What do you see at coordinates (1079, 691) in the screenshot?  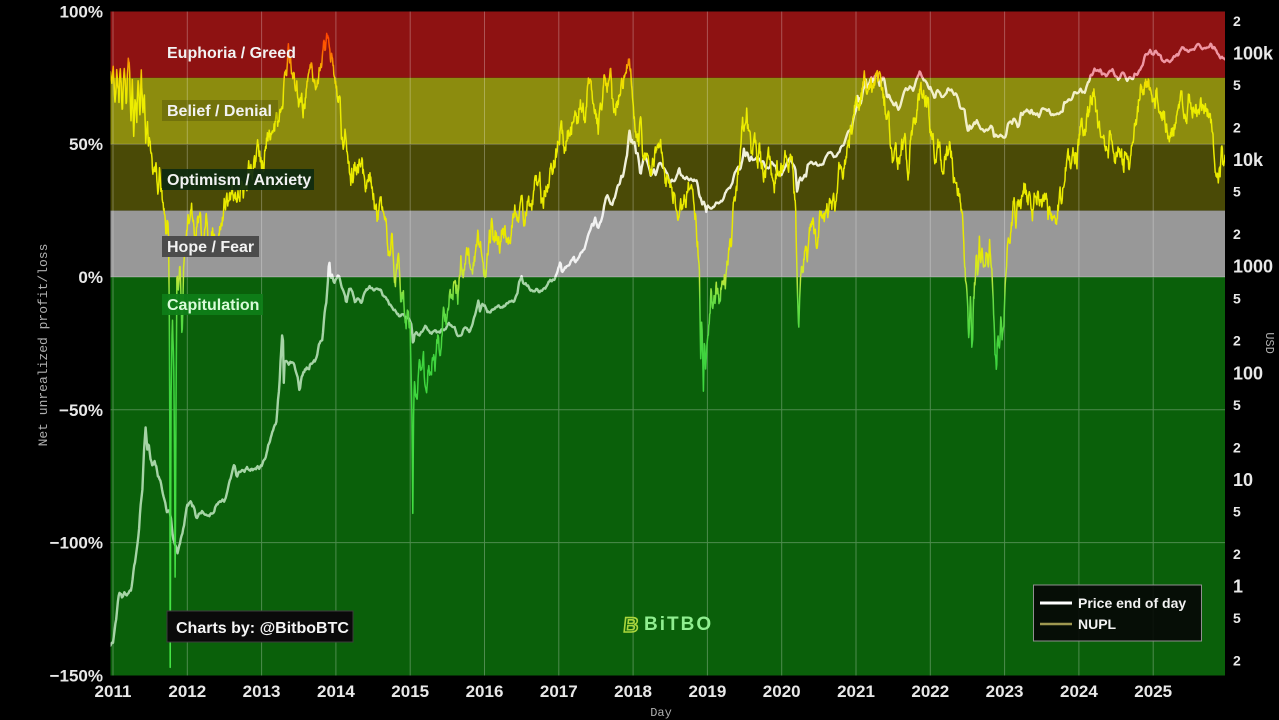 I see `svg-text: 2024` at bounding box center [1079, 691].